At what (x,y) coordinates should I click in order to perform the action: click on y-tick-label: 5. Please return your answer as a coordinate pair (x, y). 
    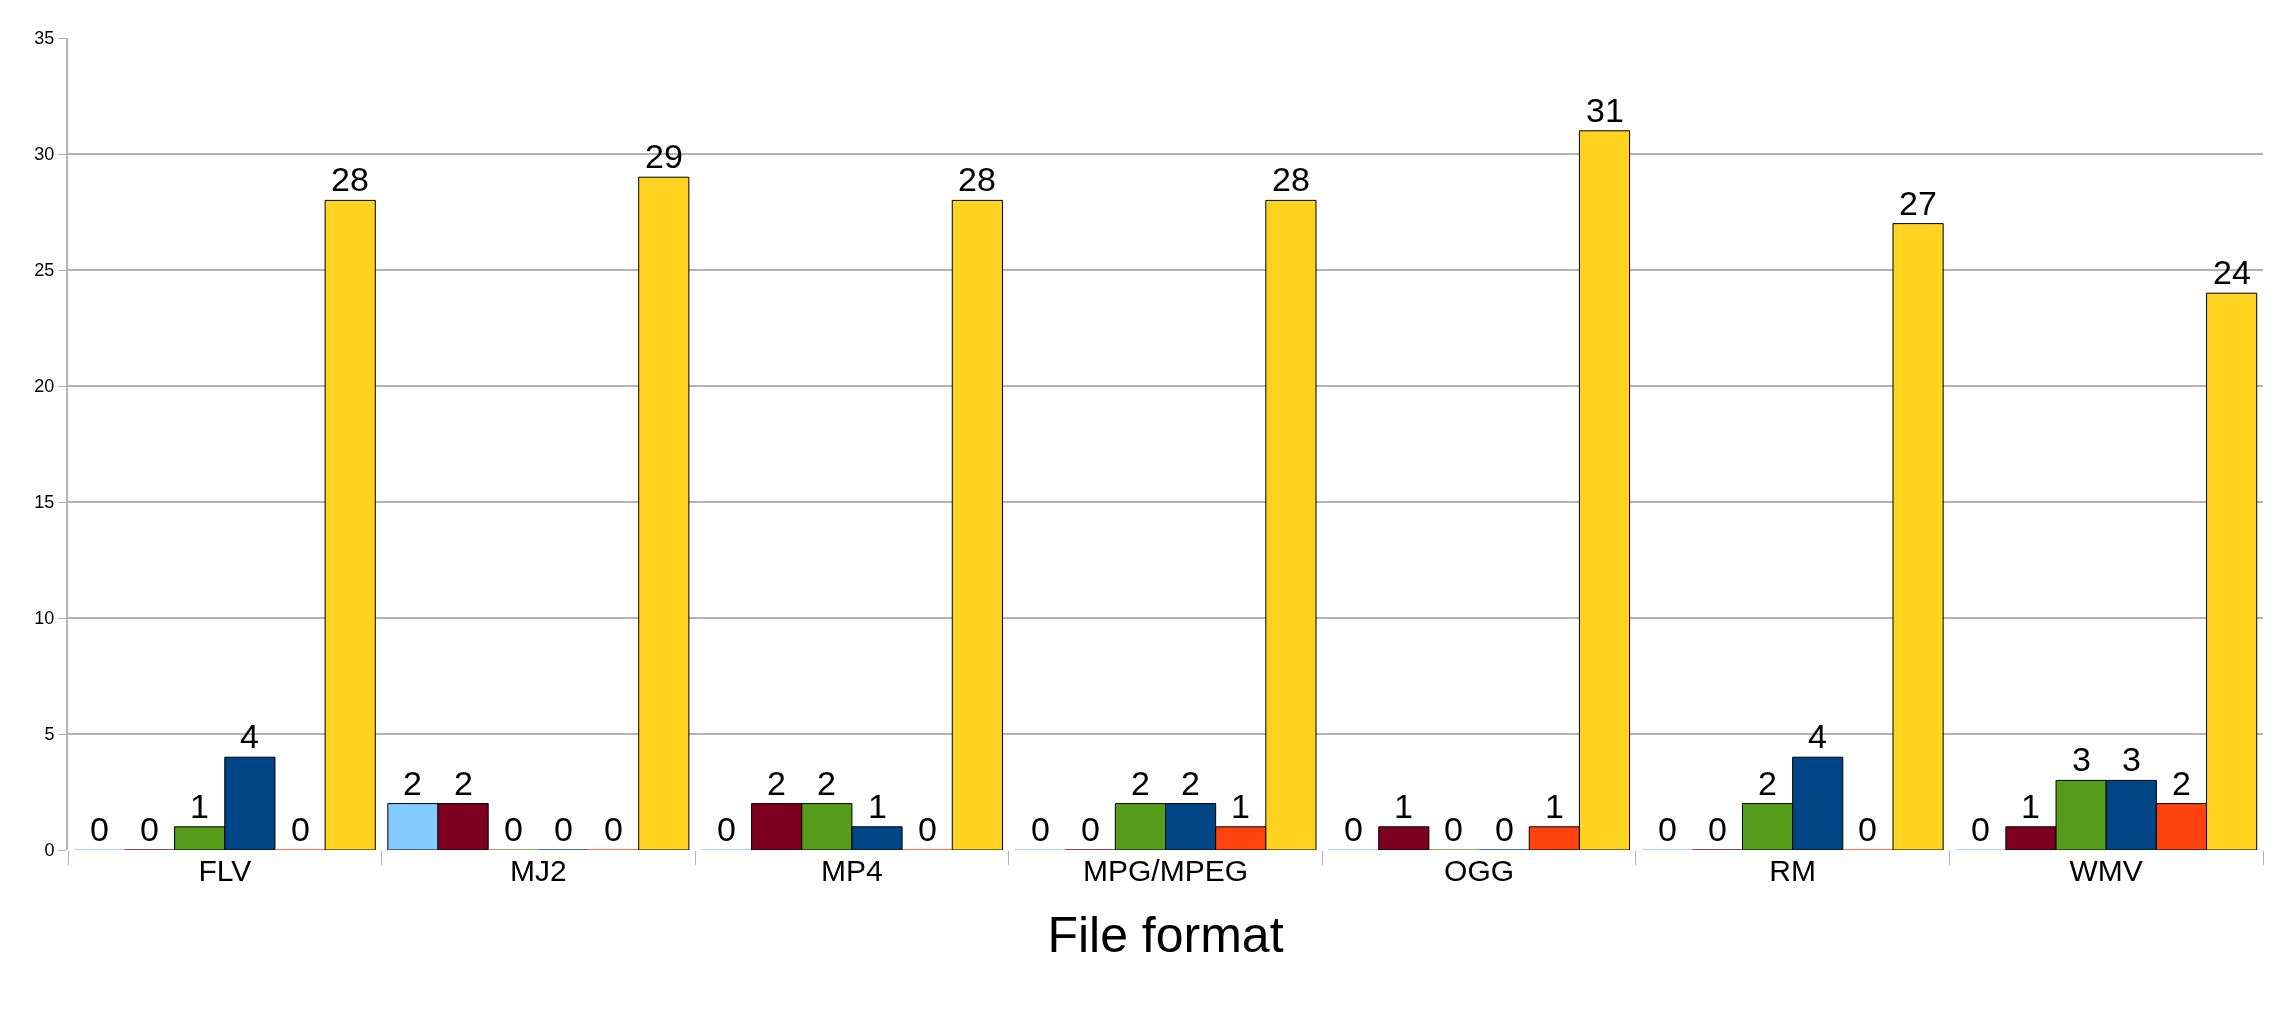
    Looking at the image, I should click on (49, 734).